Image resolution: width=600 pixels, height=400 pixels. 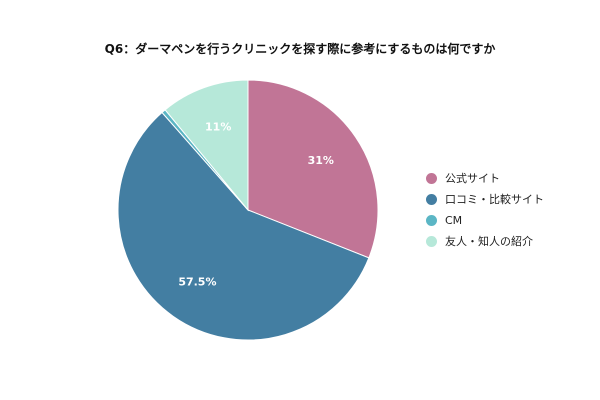 What do you see at coordinates (511, 220) in the screenshot?
I see `legend-item-cm: CM` at bounding box center [511, 220].